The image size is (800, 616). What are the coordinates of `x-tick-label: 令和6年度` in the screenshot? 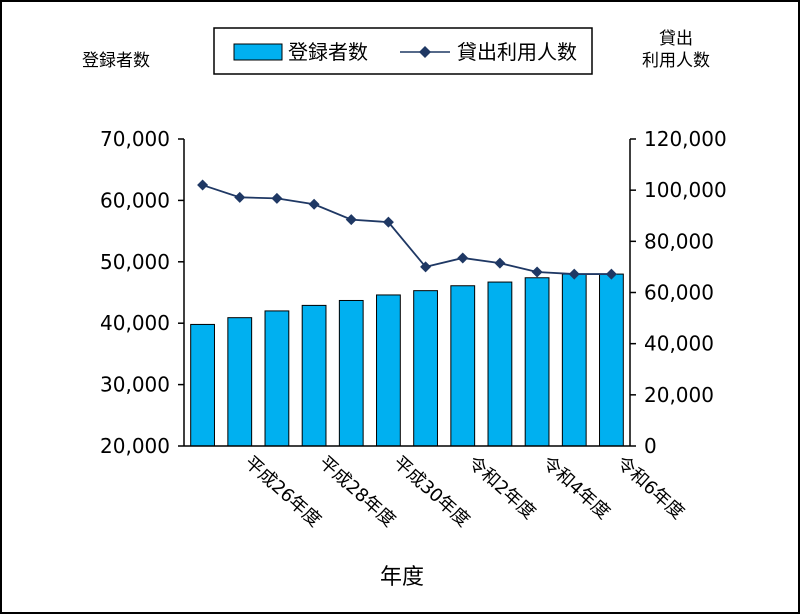 It's located at (650, 487).